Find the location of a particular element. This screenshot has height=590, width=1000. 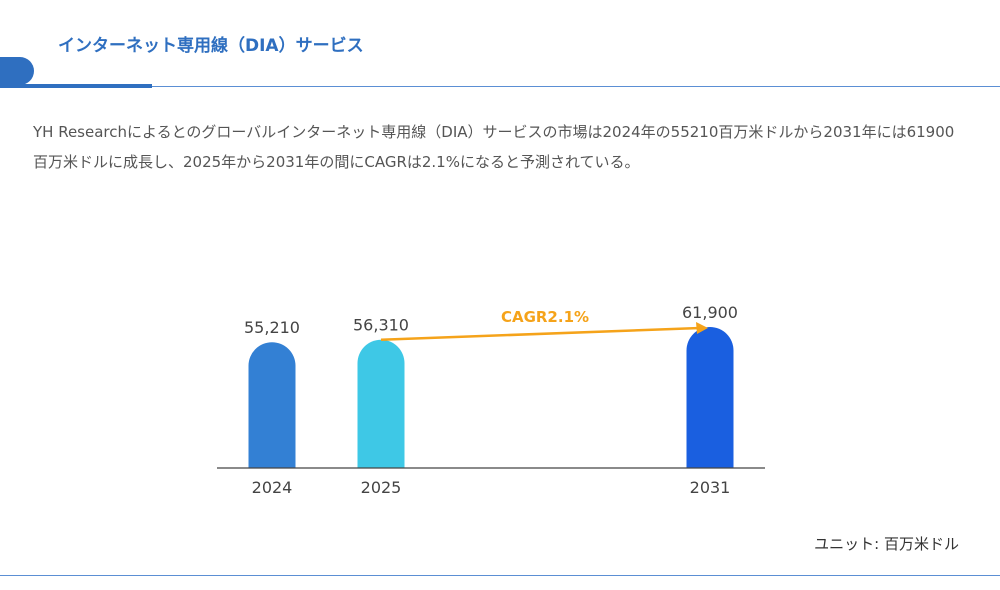

value-label-2031: 61,900 is located at coordinates (710, 312).